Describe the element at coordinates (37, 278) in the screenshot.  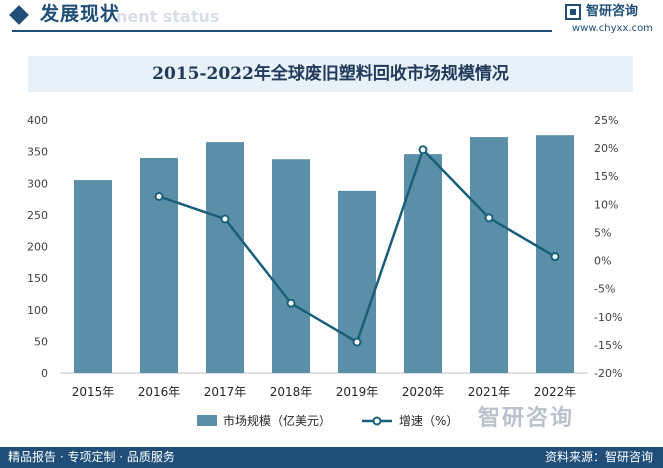
I see `y-left-tick-label: 150` at that location.